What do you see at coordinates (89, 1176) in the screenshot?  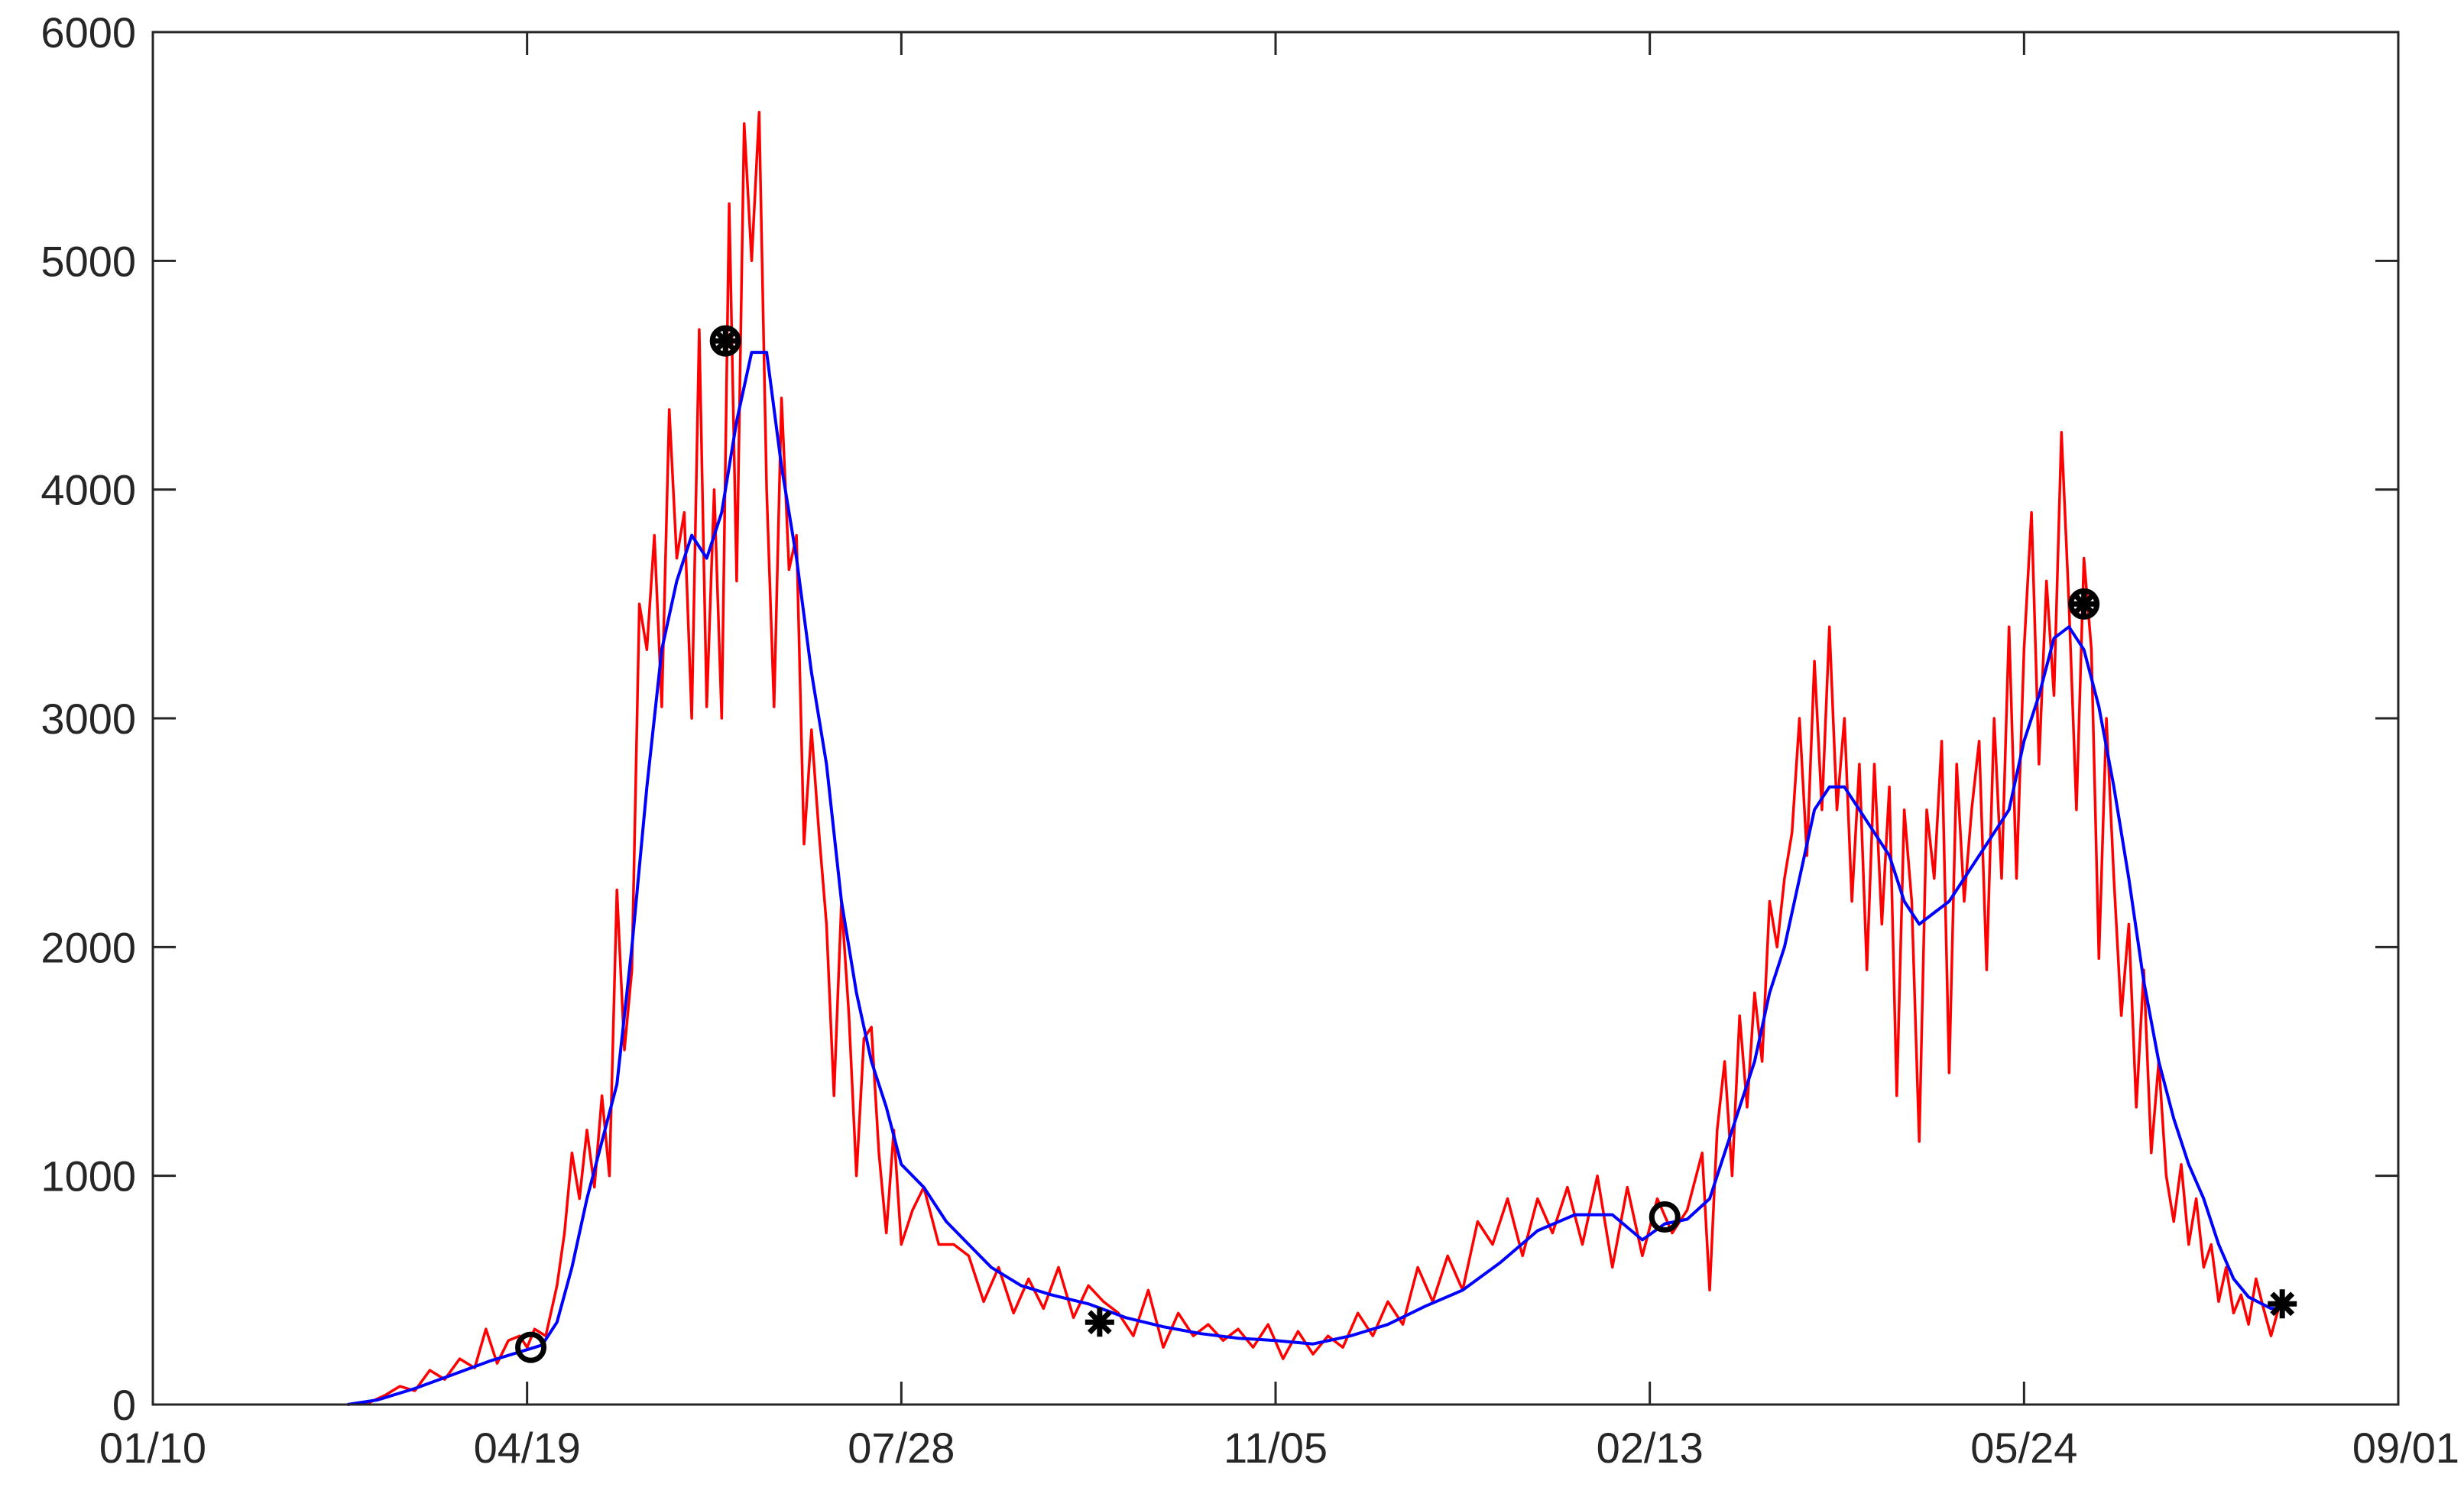 I see `y-tick-label: 1000` at bounding box center [89, 1176].